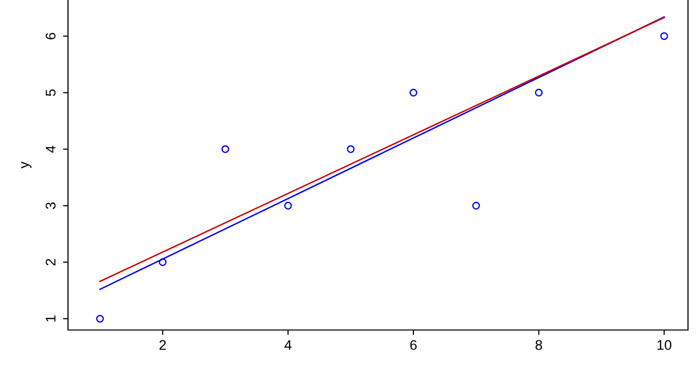 This screenshot has height=366, width=697. What do you see at coordinates (51, 319) in the screenshot?
I see `y-tick-label: 1` at bounding box center [51, 319].